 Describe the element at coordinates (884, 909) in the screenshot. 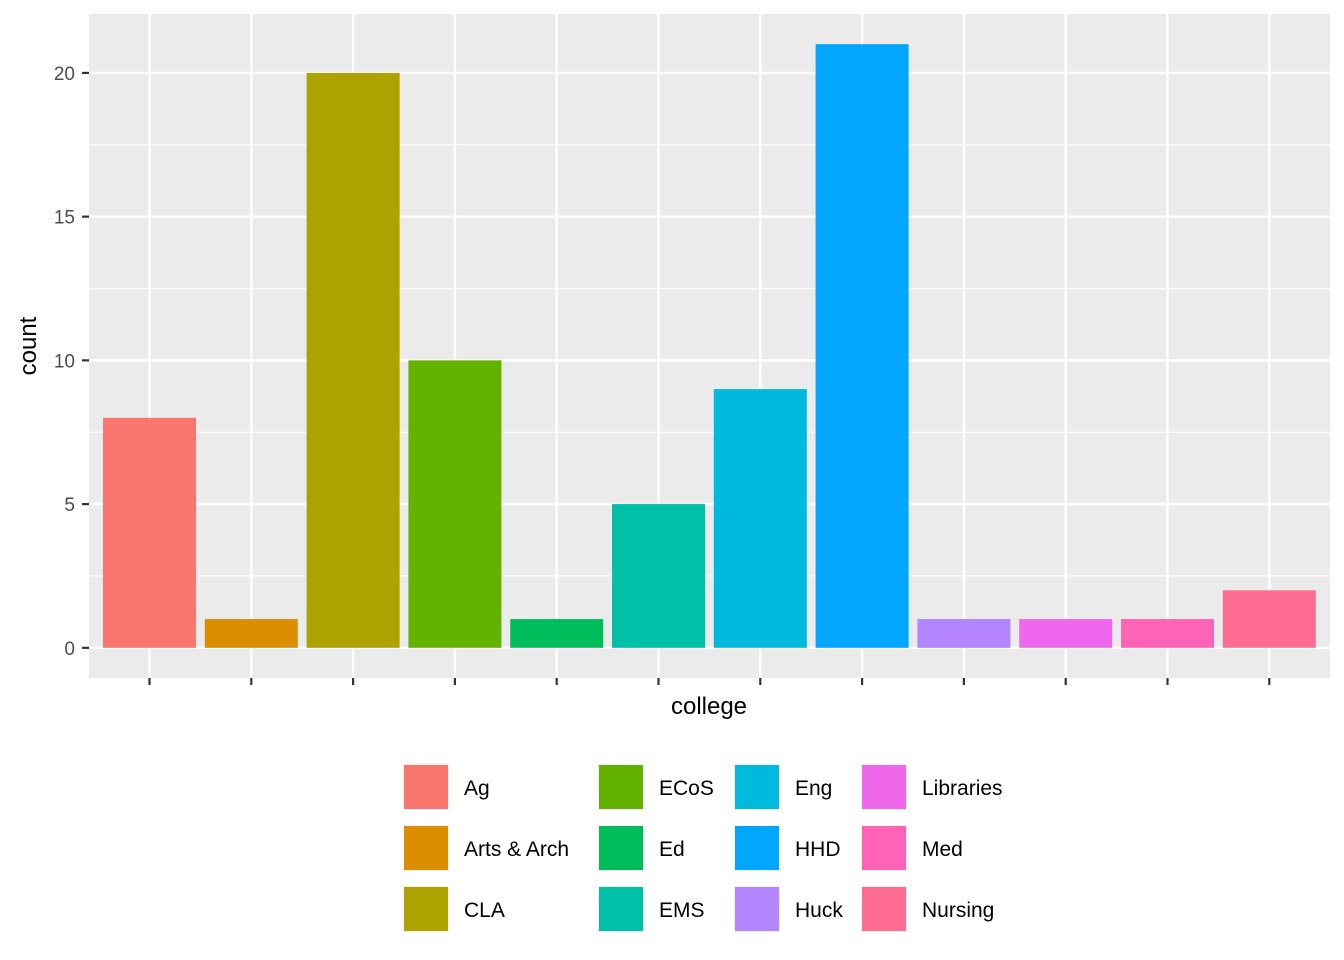

I see `legend-swatch-nursing` at that location.